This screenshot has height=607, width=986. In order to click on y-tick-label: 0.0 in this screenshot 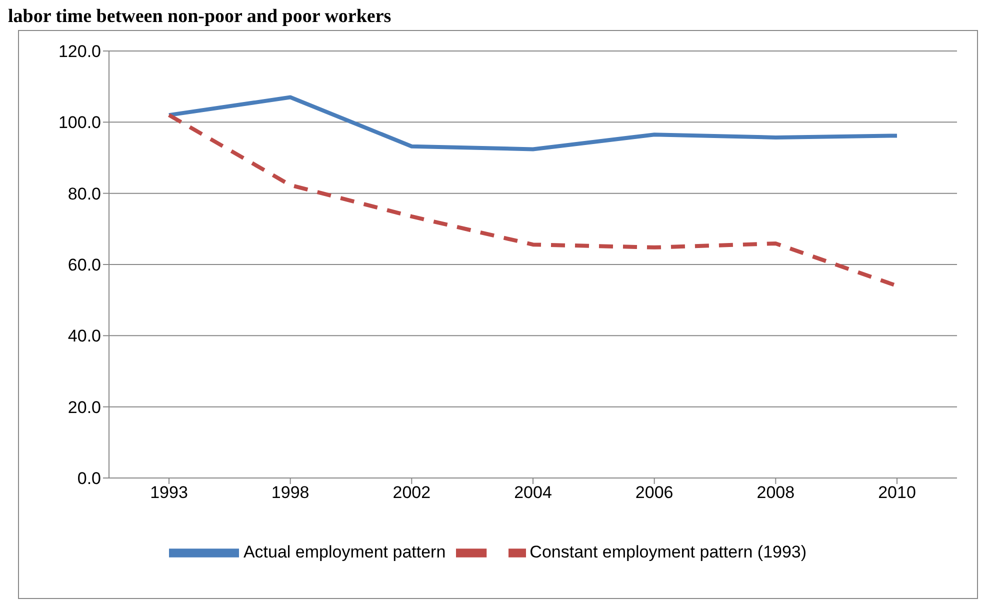, I will do `click(89, 478)`.